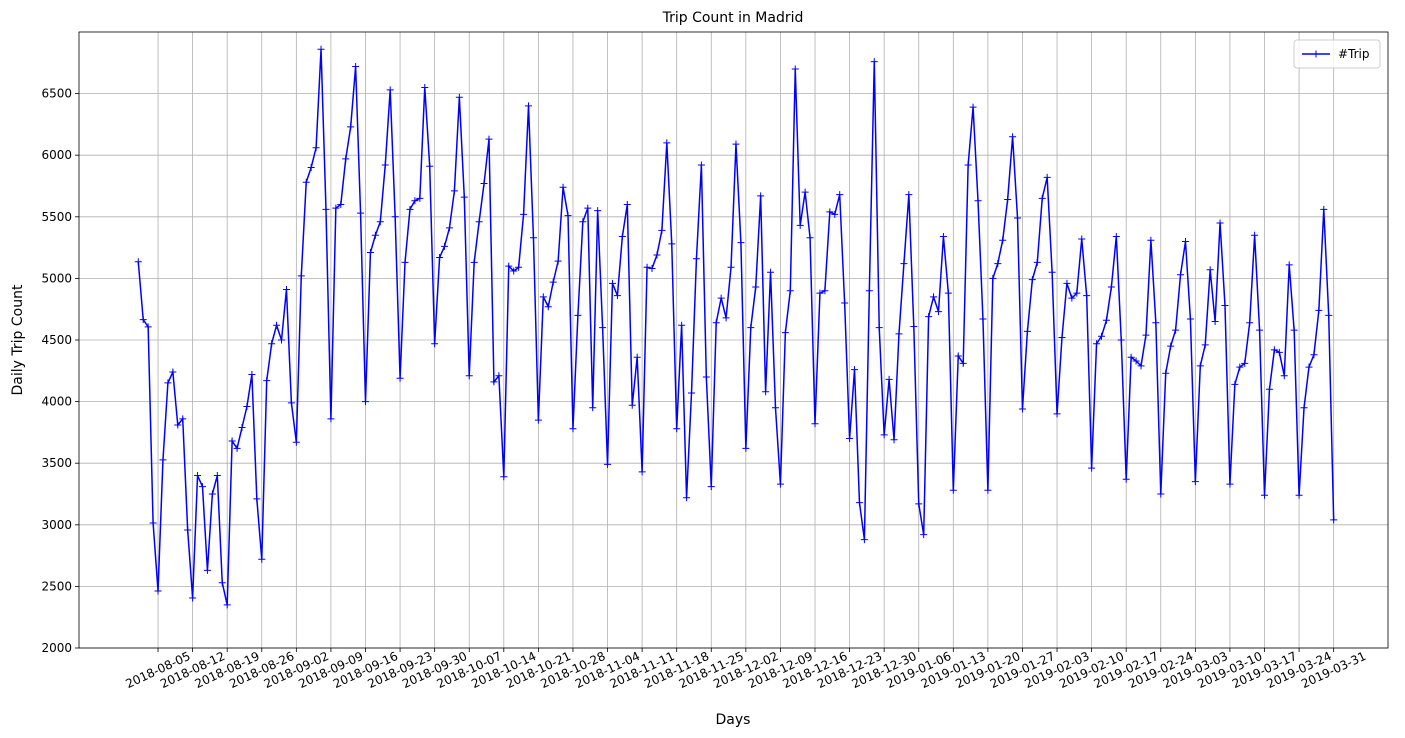 This screenshot has height=738, width=1405. Describe the element at coordinates (18, 339) in the screenshot. I see `y-axis-label: Daily Trip Count` at that location.